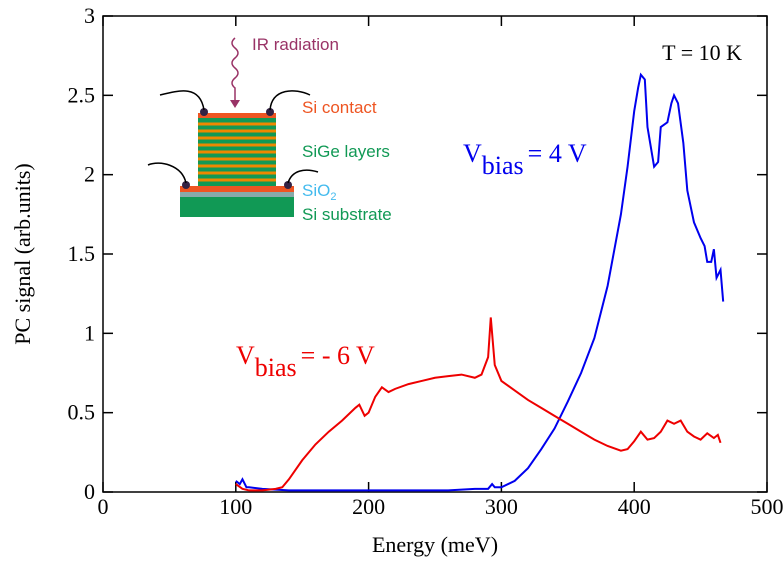 This screenshot has height=568, width=784. Describe the element at coordinates (82, 94) in the screenshot. I see `y-tick-label: 2.5` at that location.